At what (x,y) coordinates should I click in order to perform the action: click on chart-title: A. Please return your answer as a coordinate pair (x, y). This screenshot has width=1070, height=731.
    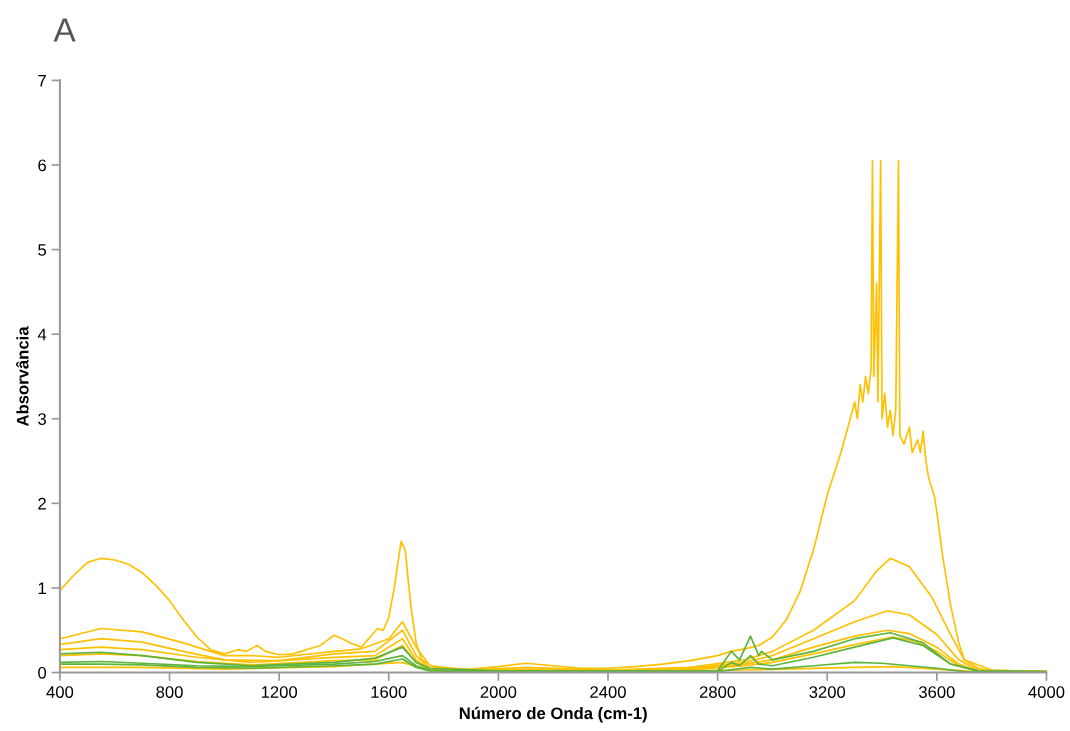
    Looking at the image, I should click on (64, 30).